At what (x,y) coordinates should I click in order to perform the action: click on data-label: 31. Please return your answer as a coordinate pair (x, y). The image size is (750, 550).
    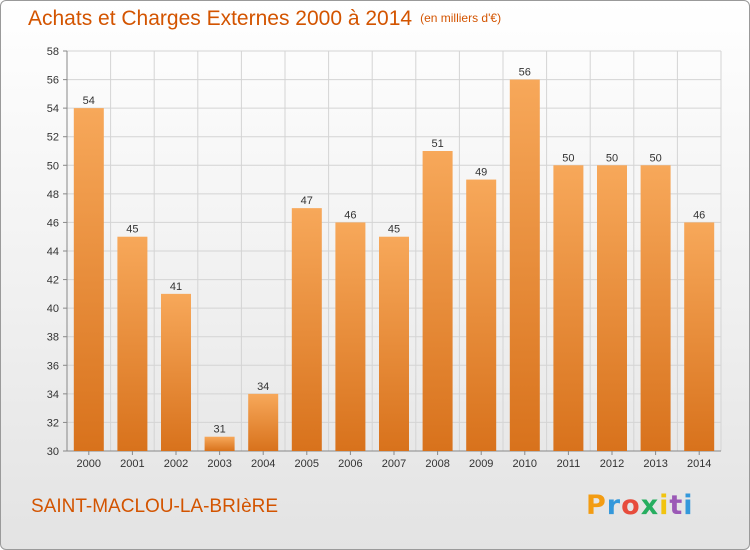
    Looking at the image, I should click on (219, 430).